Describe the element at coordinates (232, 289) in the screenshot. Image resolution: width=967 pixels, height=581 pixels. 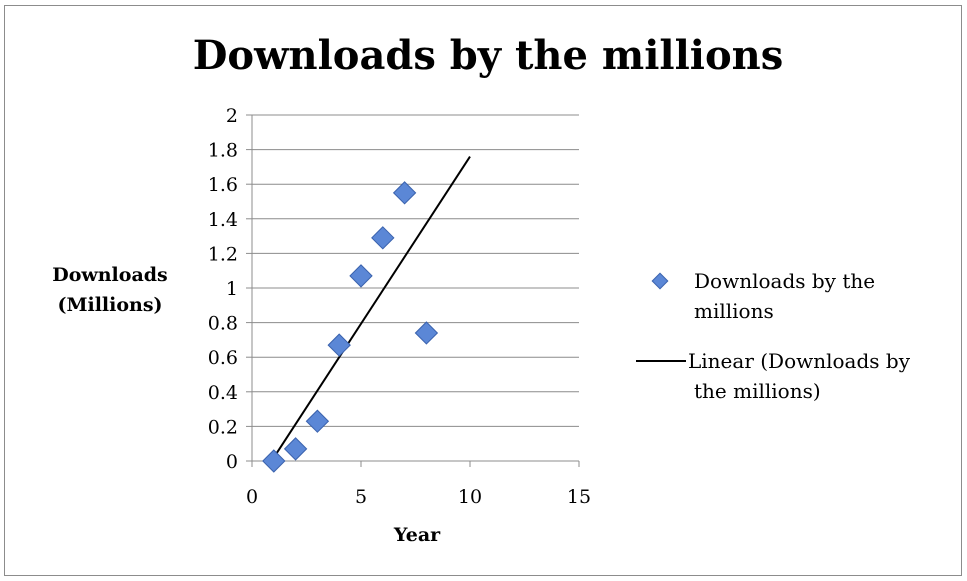
I see `y-tick-label: 1` at that location.